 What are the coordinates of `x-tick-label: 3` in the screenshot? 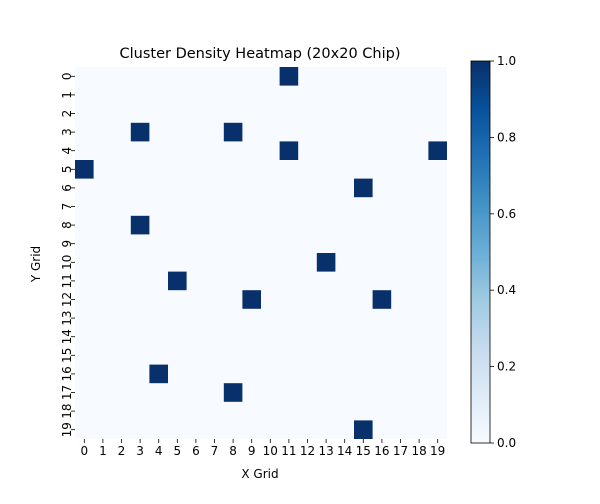 It's located at (140, 451).